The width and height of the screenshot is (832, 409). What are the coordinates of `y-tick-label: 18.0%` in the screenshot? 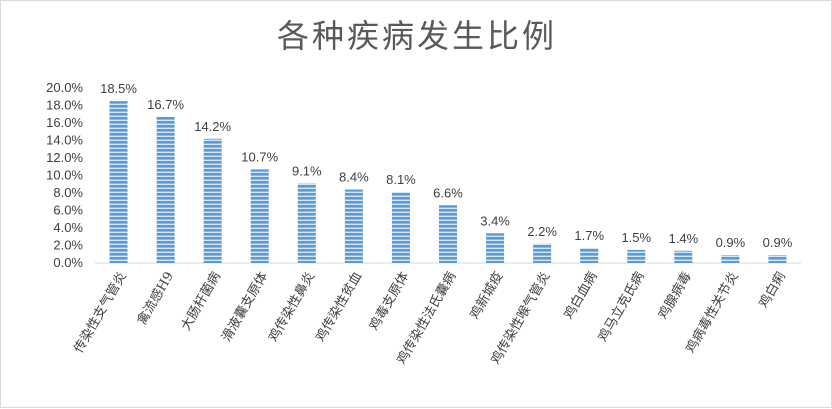 It's located at (64, 105).